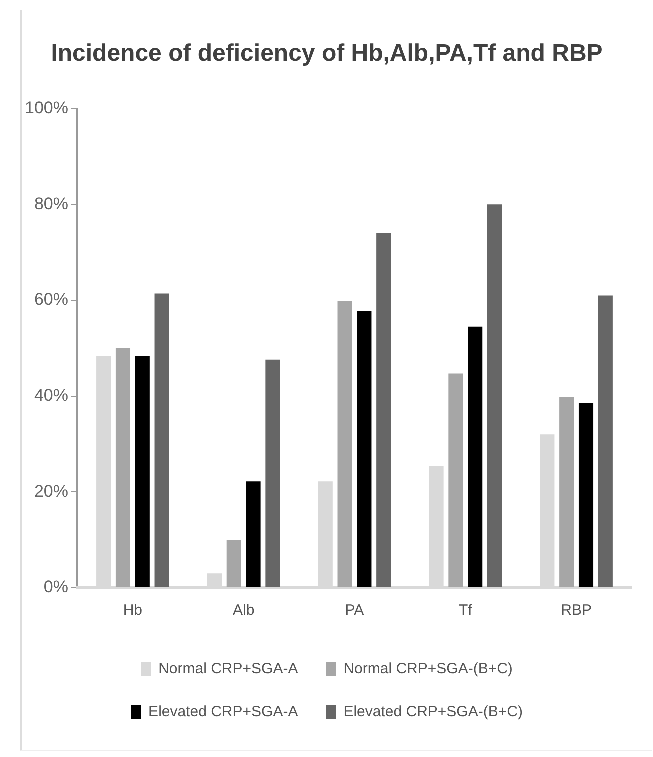 This screenshot has width=653, height=757. What do you see at coordinates (228, 669) in the screenshot?
I see `legend-label: Normal CRP+SGA-A` at bounding box center [228, 669].